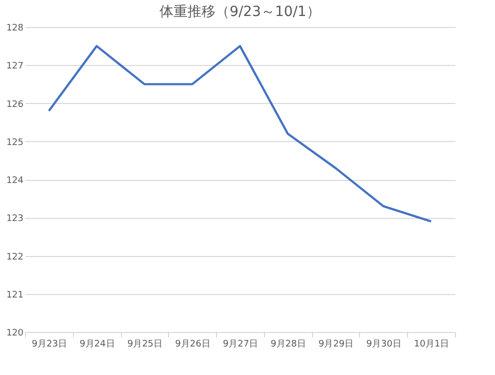 The width and height of the screenshot is (495, 375). I want to click on x-tick-label: 9月23日, so click(49, 345).